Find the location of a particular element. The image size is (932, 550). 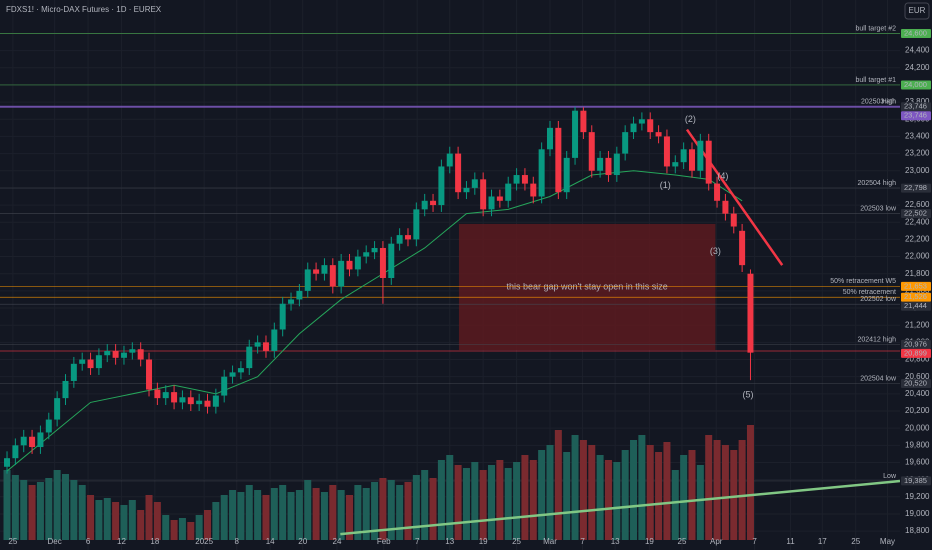

level-label: 22,502 is located at coordinates (915, 212).